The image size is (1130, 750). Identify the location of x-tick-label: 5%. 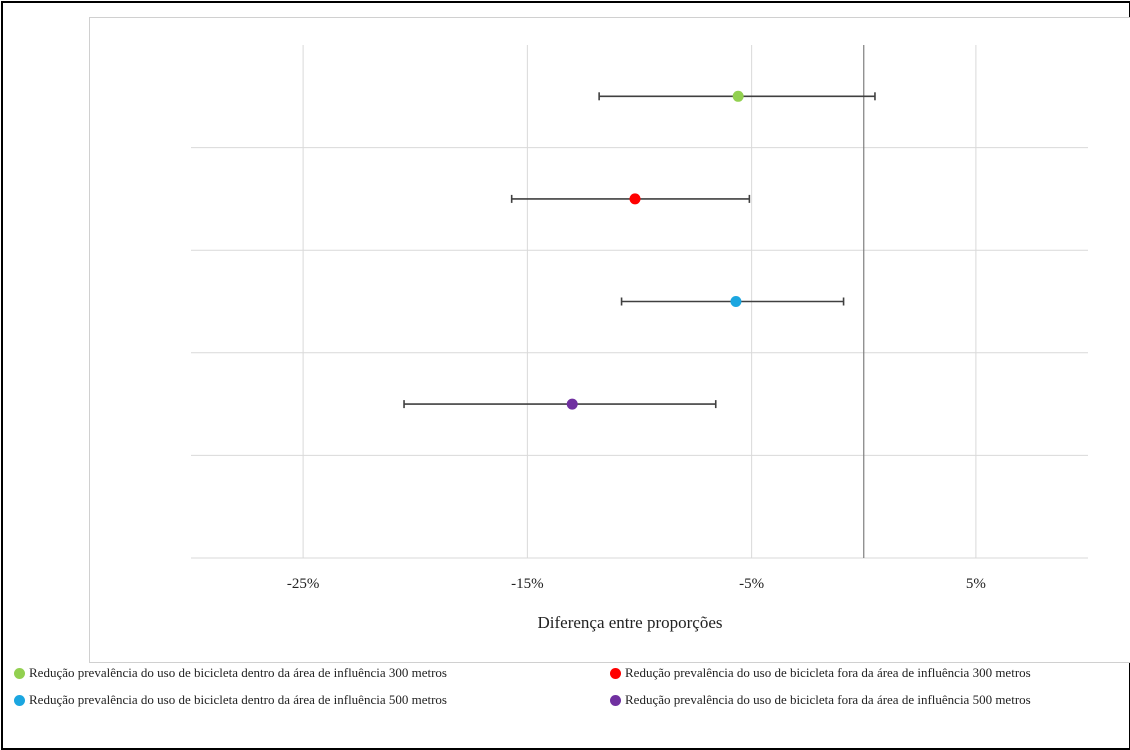
(976, 584).